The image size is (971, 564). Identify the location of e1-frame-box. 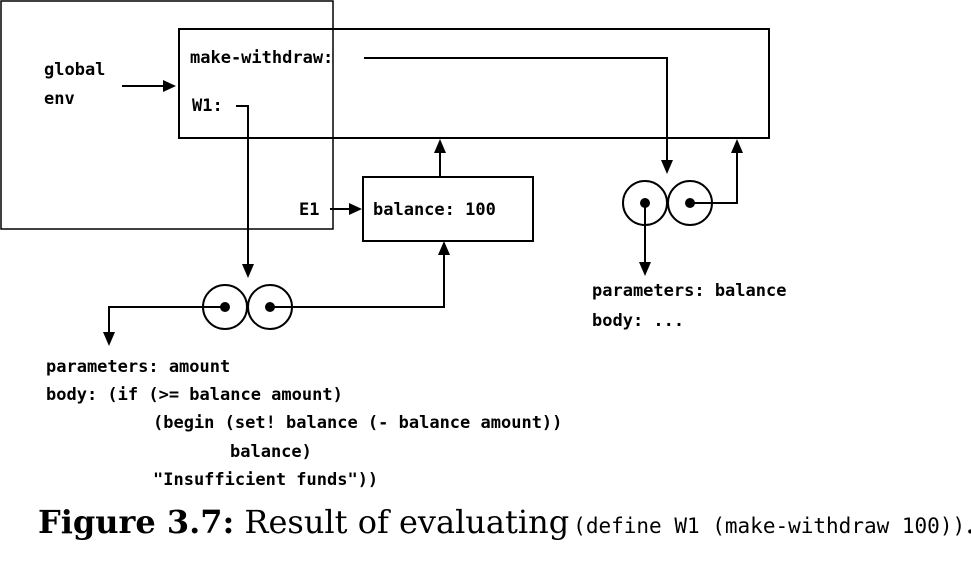
(448, 209).